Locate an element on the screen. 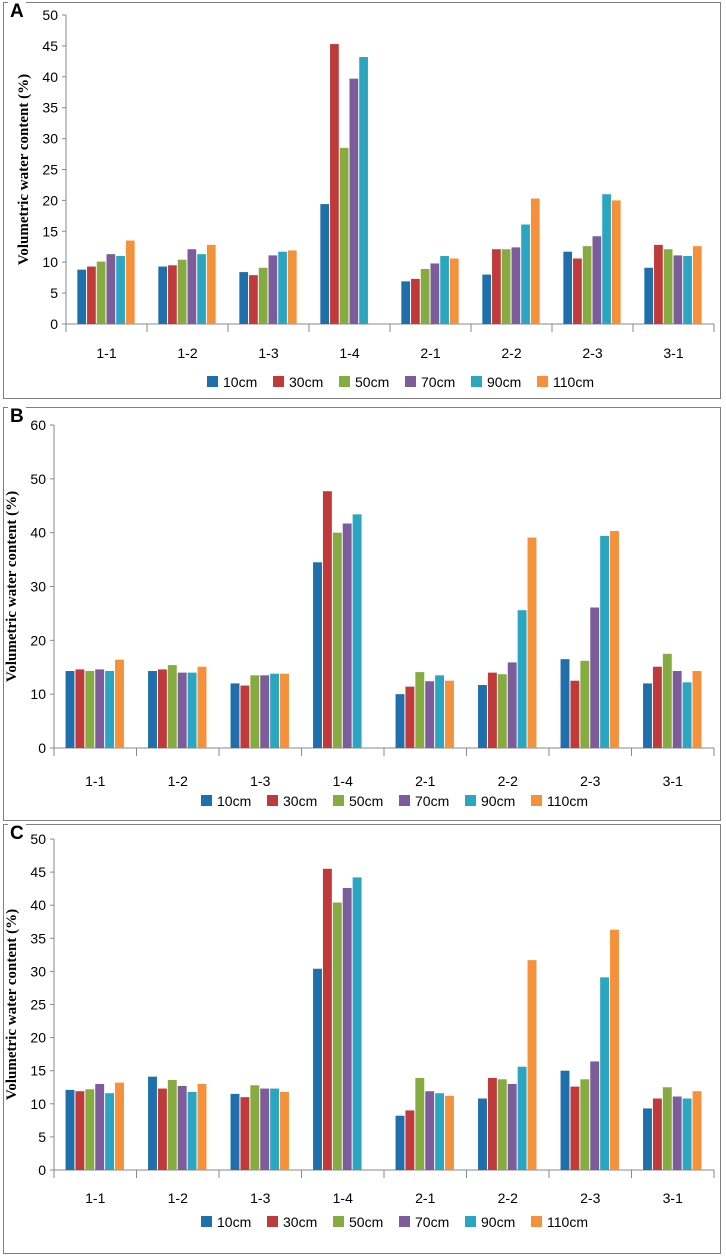 The image size is (726, 1257). panel-label-a: A is located at coordinates (17, 11).